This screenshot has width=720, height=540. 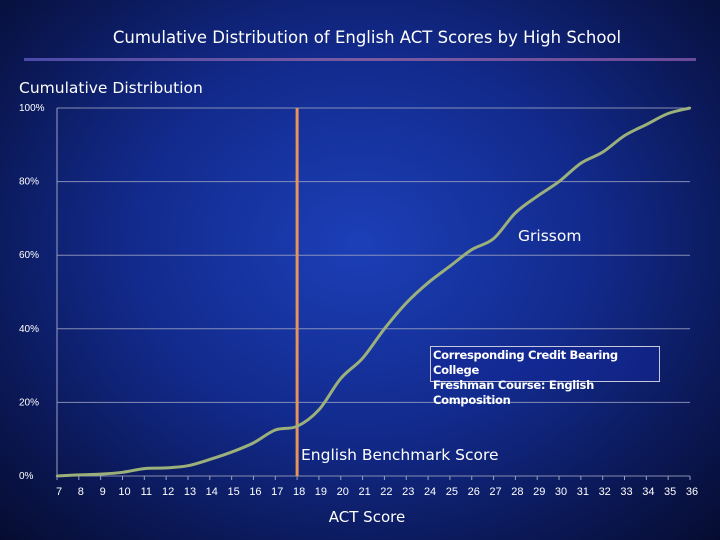 What do you see at coordinates (430, 492) in the screenshot?
I see `x-tick-label: 24` at bounding box center [430, 492].